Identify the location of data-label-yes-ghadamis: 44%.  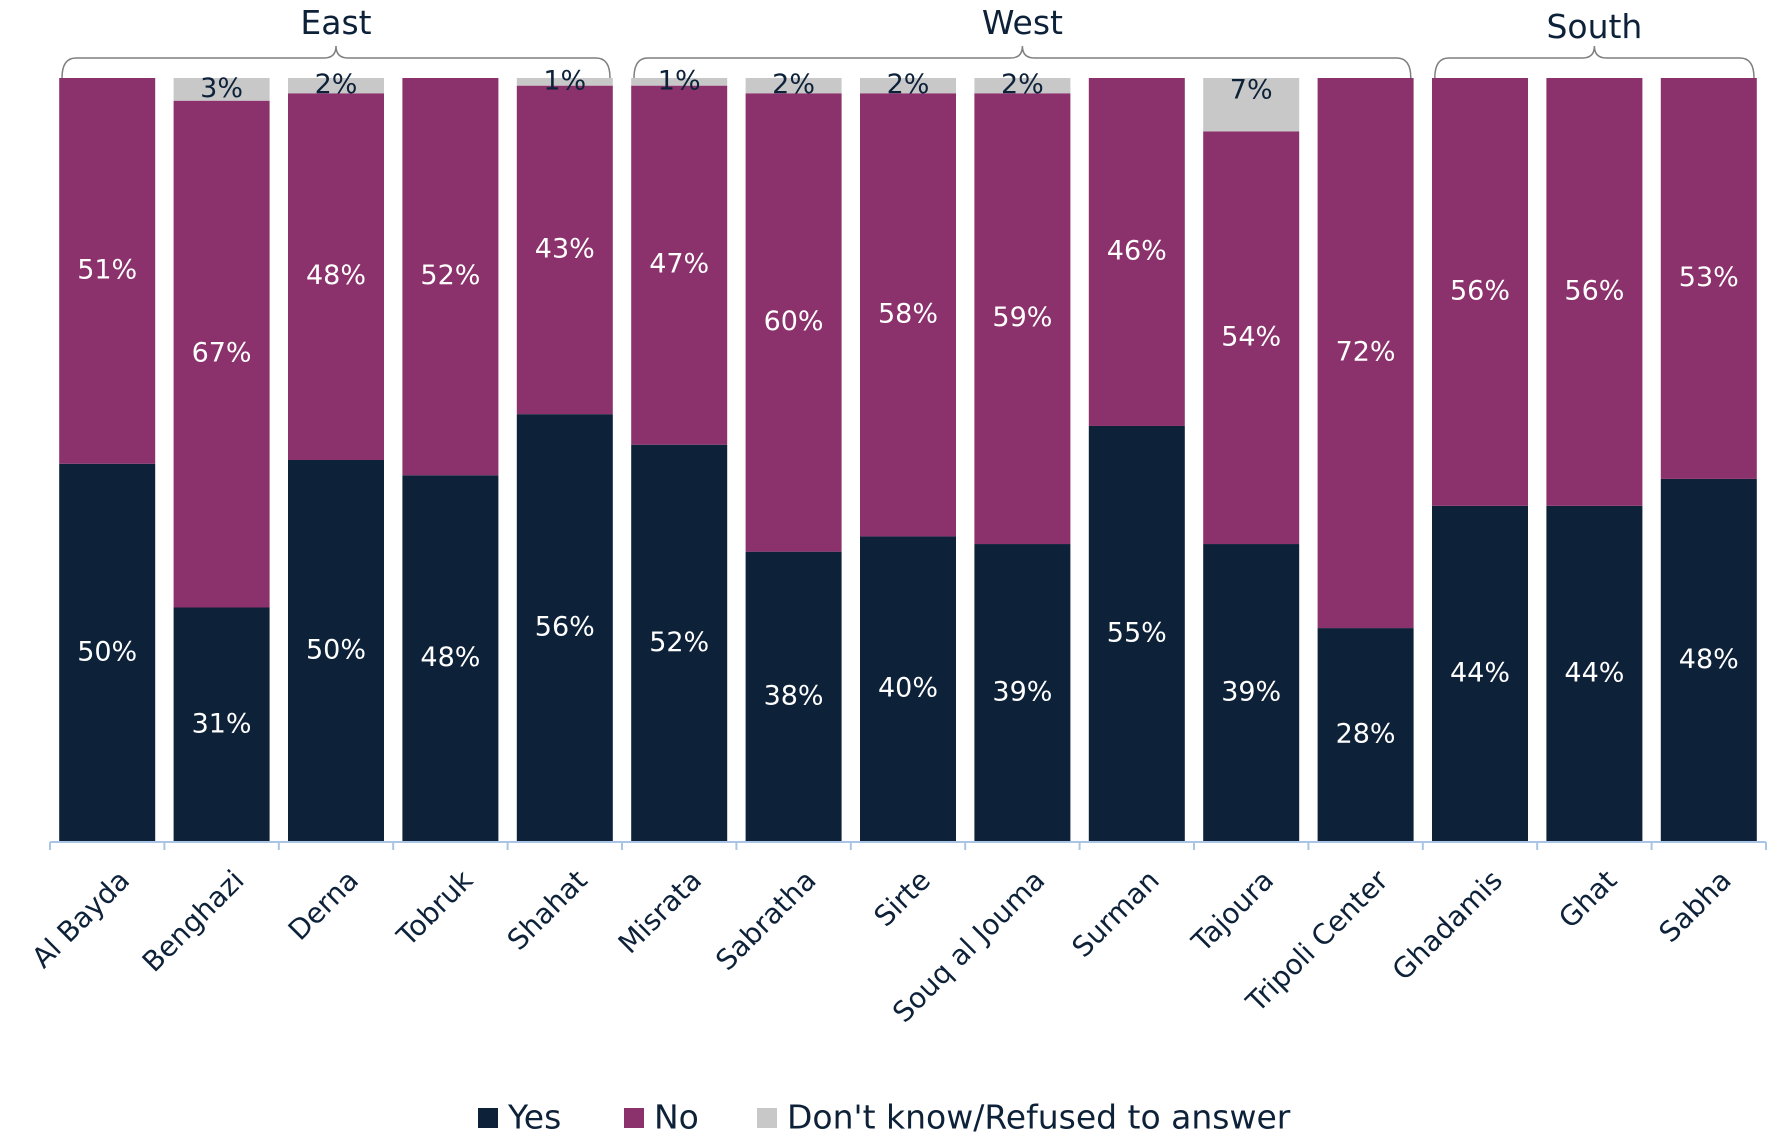
(1480, 672).